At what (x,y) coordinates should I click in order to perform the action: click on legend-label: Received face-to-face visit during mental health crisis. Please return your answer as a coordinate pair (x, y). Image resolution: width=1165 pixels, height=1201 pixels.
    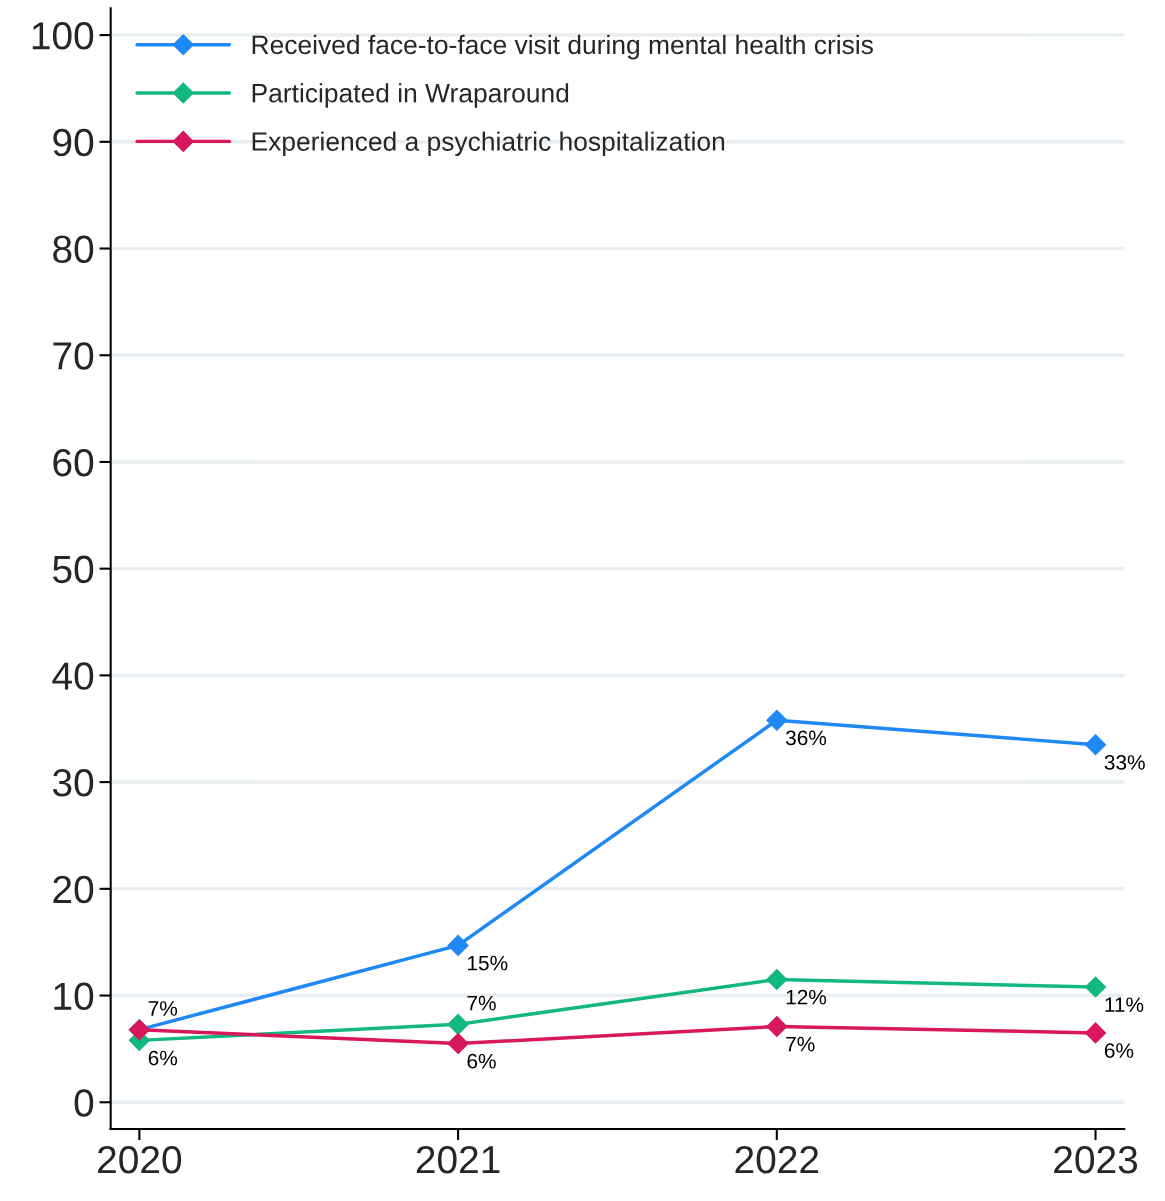
    Looking at the image, I should click on (562, 47).